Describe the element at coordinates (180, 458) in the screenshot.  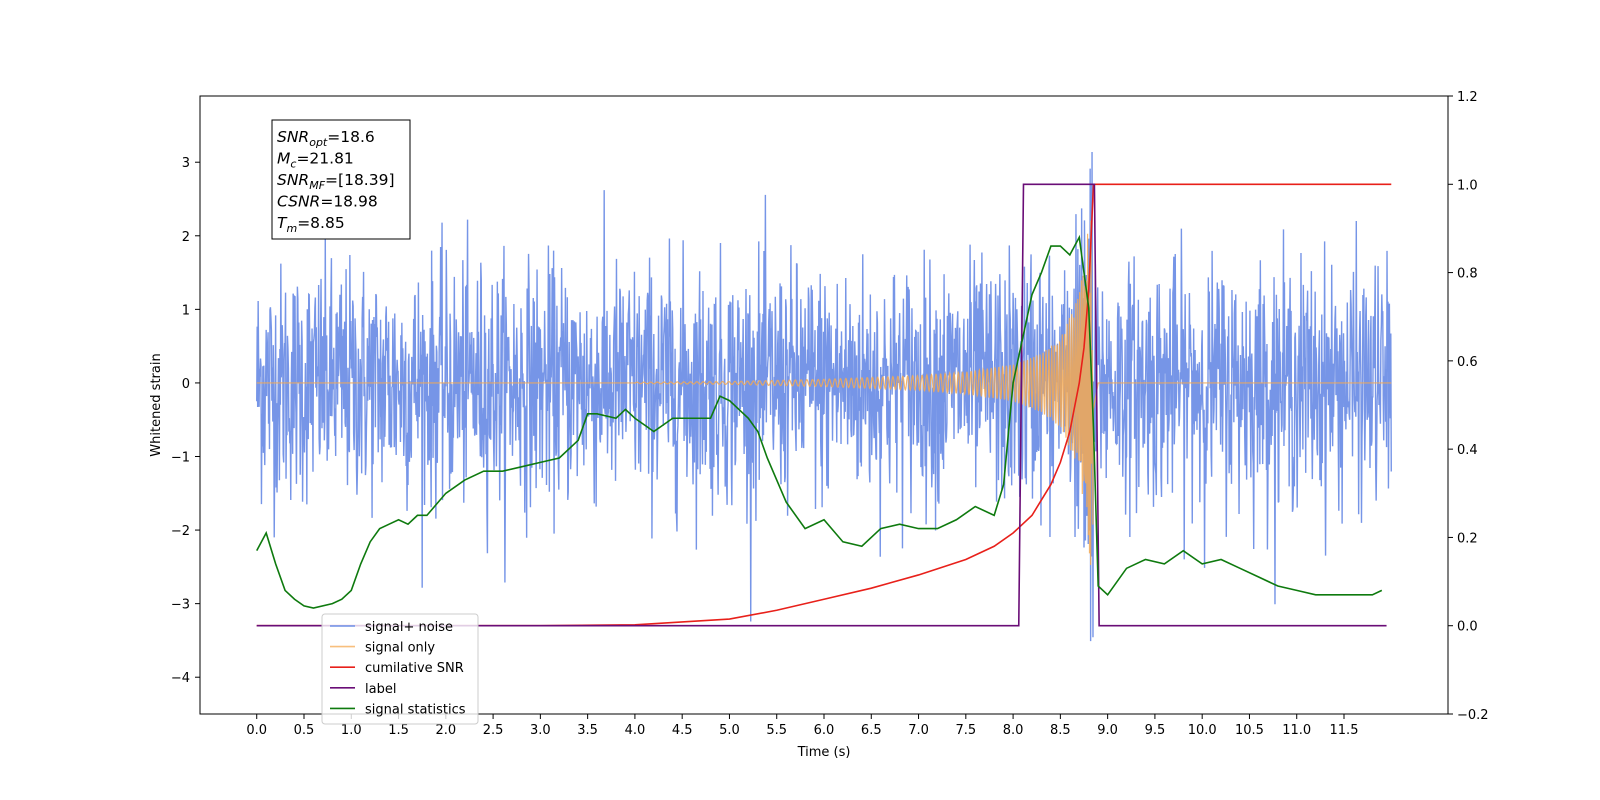
I see `y-tick-label: −1` at that location.